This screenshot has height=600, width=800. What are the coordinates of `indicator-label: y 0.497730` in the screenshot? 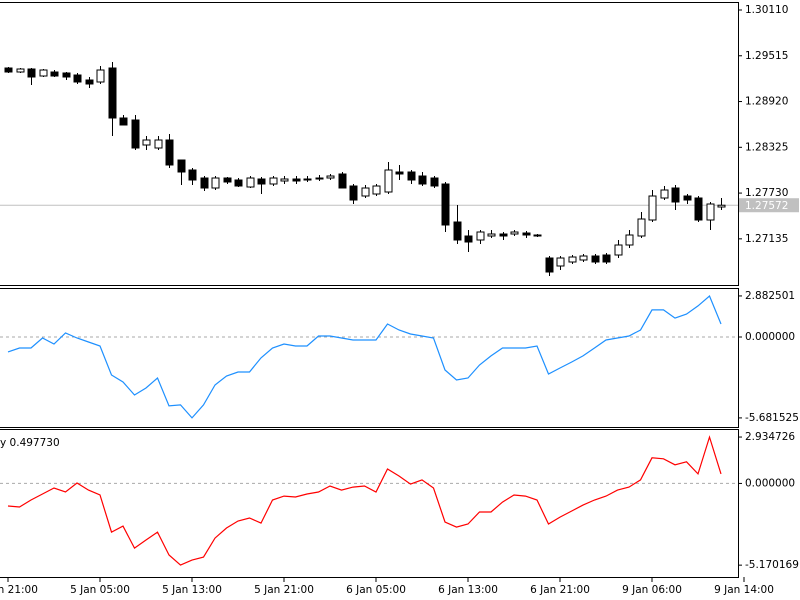 It's located at (30, 443).